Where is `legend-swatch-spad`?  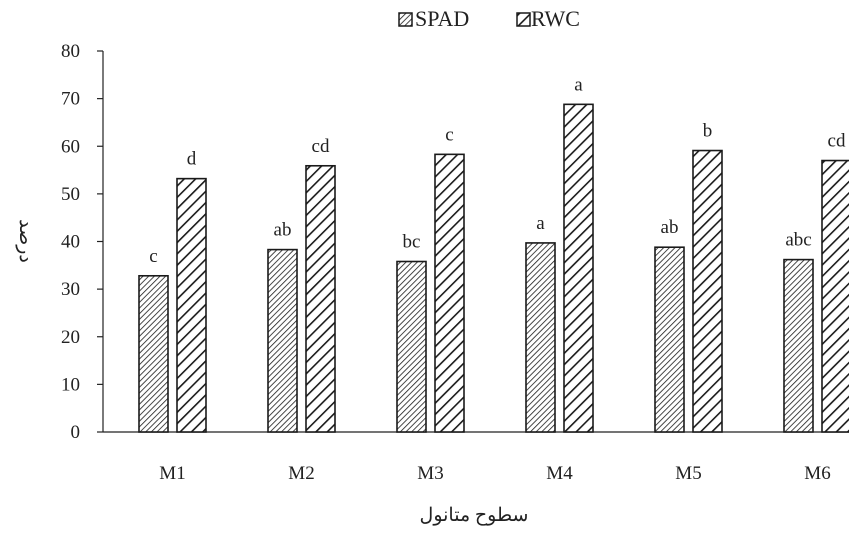
legend-swatch-spad is located at coordinates (405, 19).